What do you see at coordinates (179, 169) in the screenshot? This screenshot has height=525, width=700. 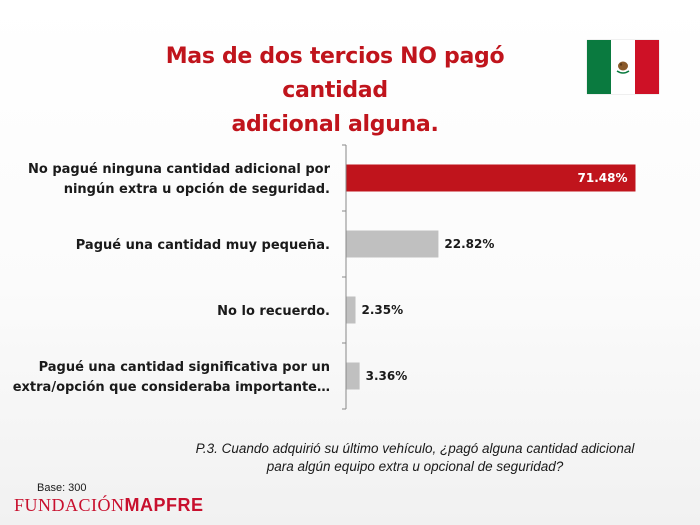 I see `category-label-0-line-0: No pagué ninguna cantidad adicional por` at bounding box center [179, 169].